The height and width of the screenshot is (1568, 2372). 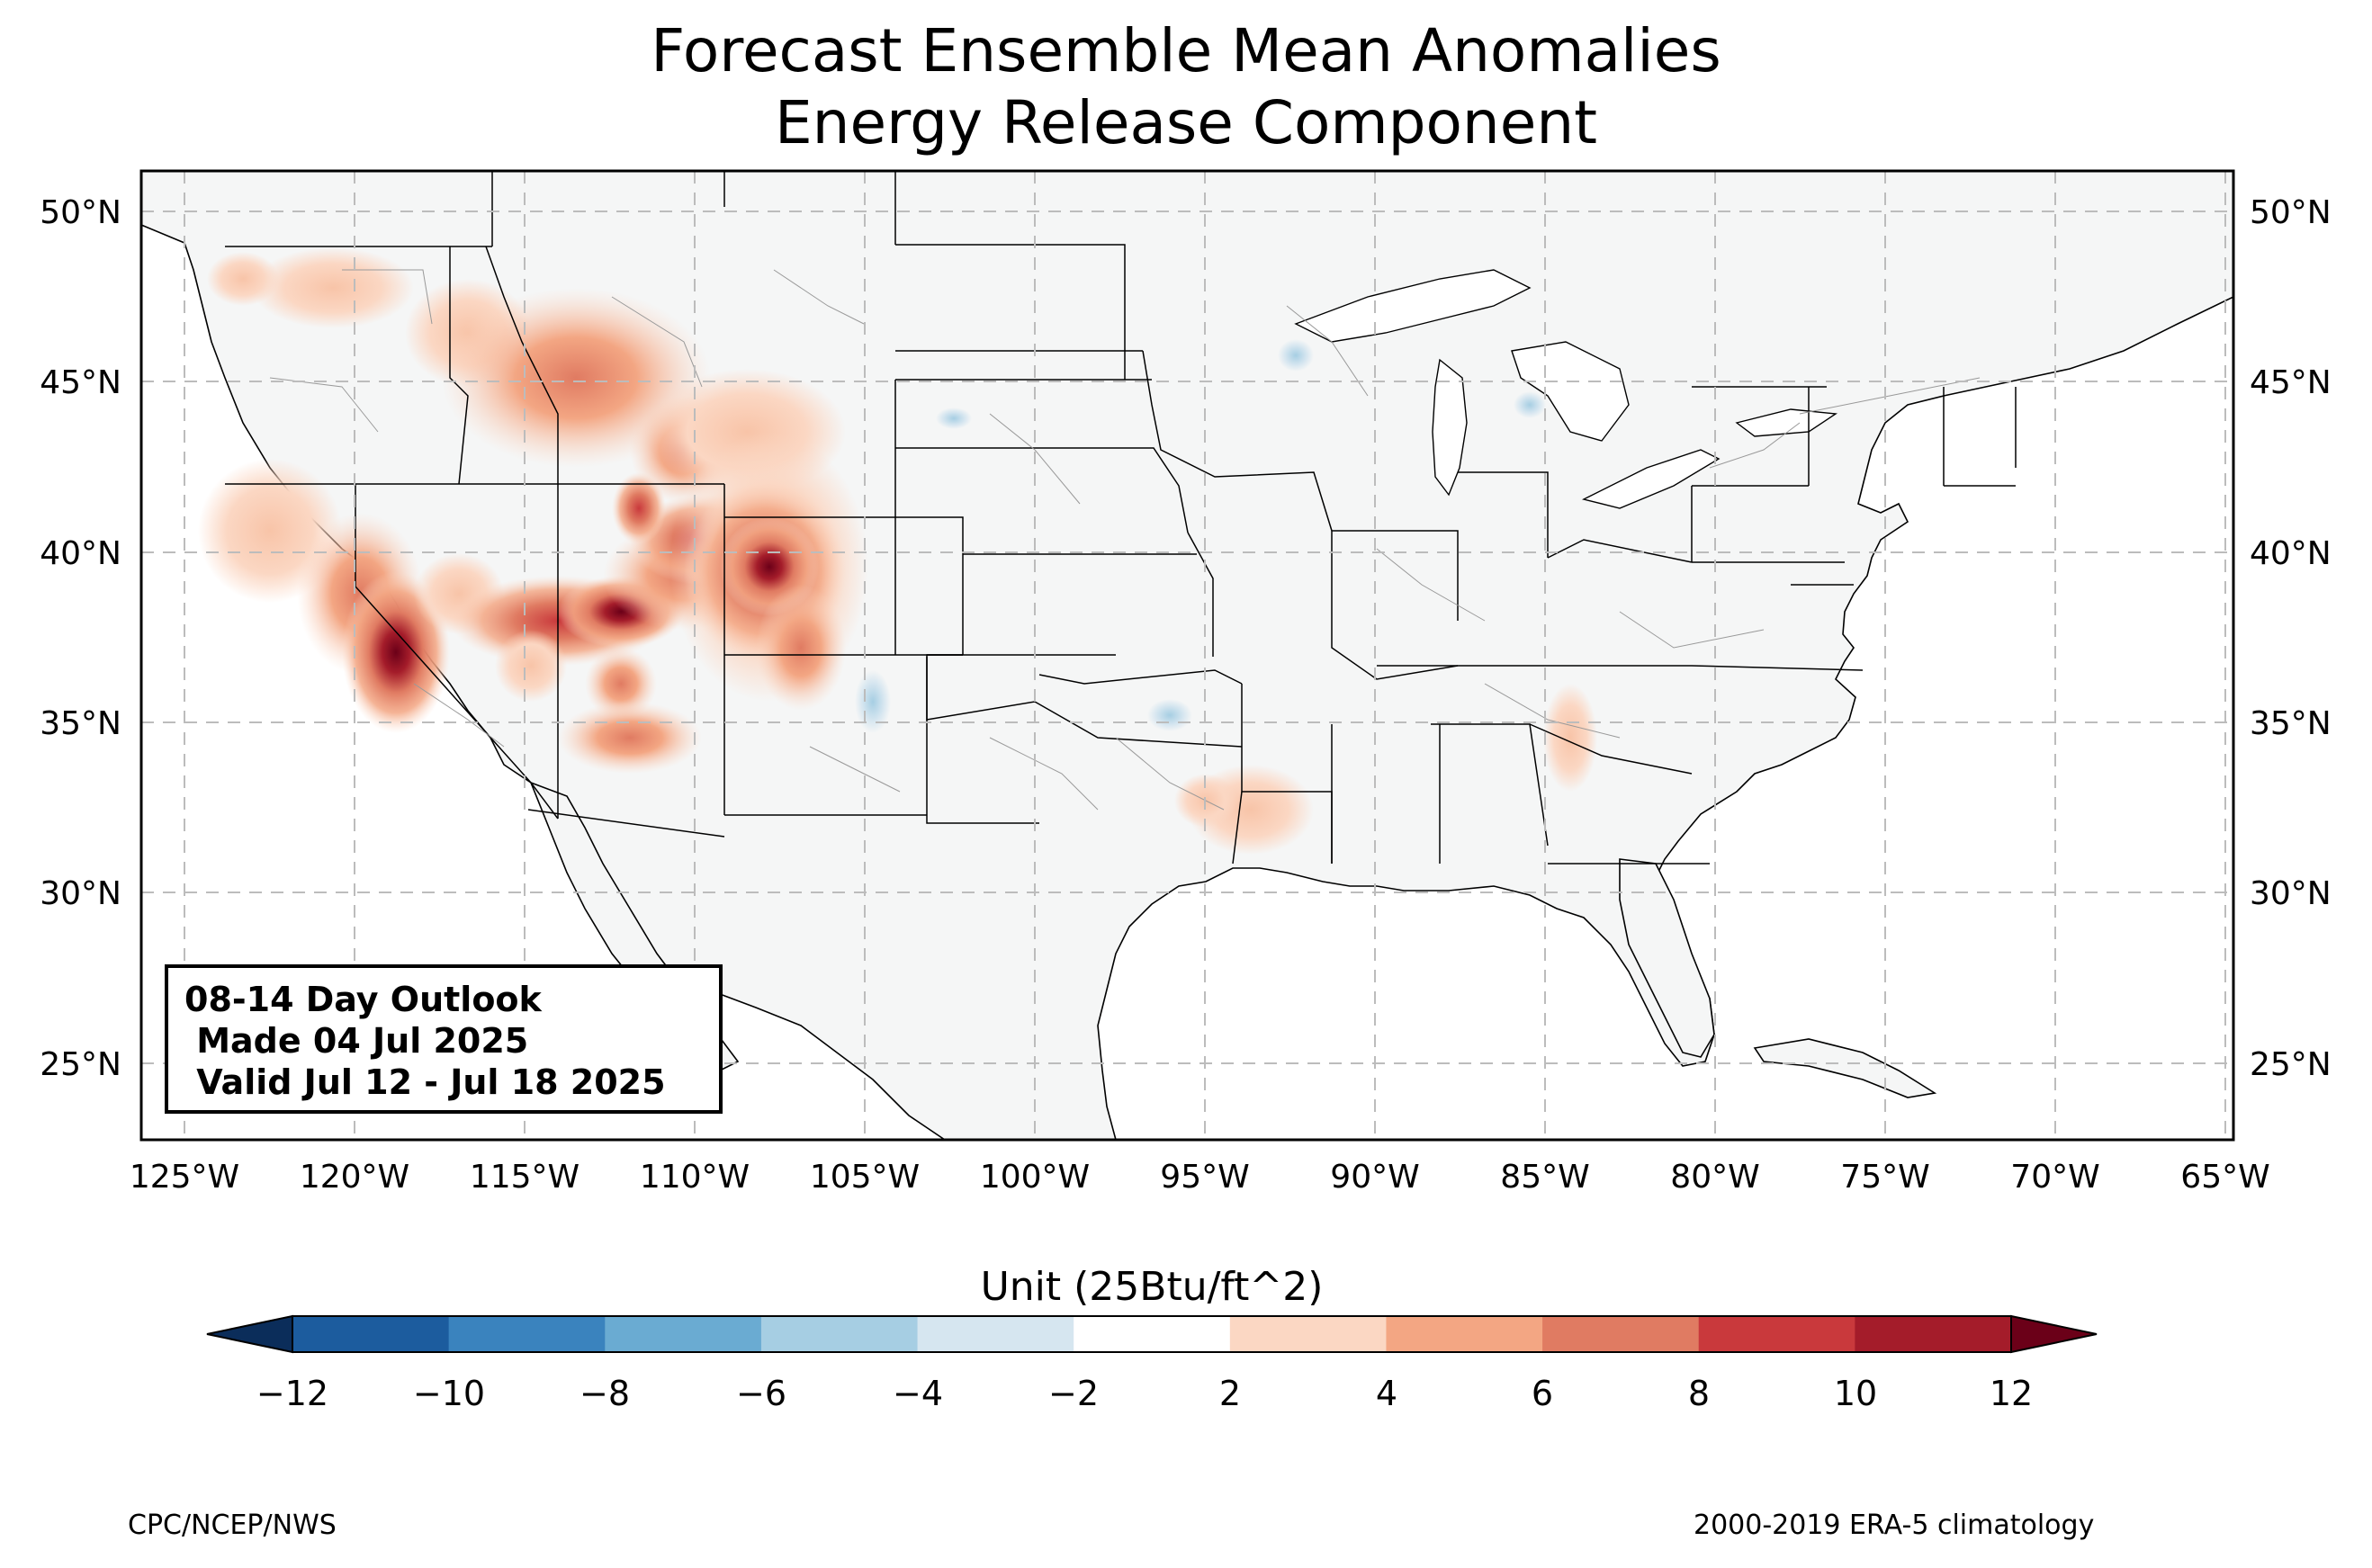 I want to click on lake-michigan, so click(x=1450, y=427).